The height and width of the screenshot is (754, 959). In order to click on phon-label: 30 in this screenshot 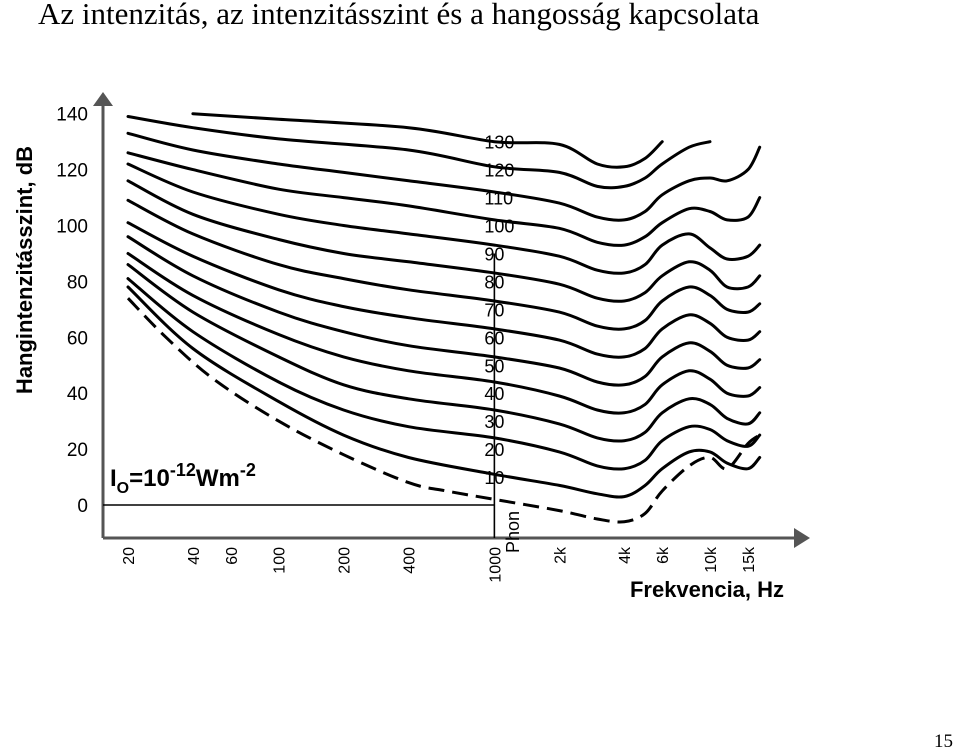, I will do `click(494, 422)`.